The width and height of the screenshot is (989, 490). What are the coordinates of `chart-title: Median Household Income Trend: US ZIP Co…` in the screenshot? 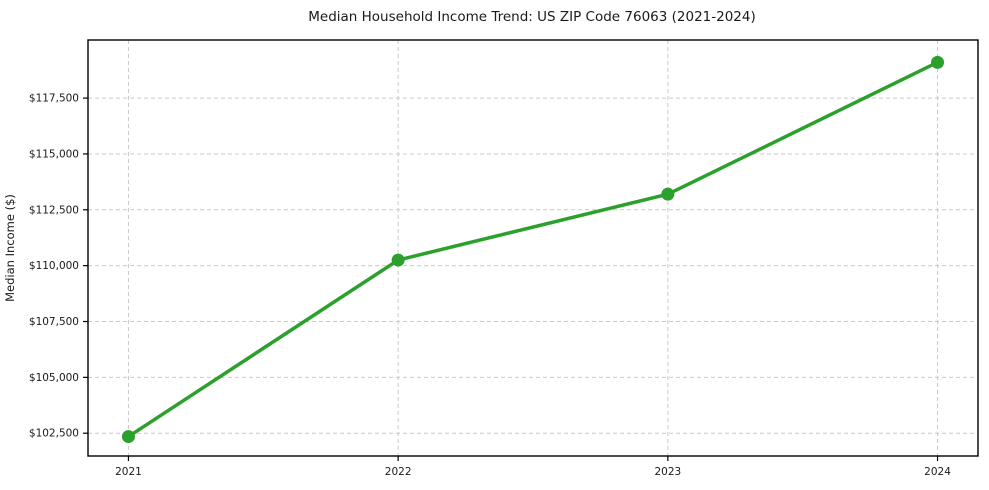 It's located at (532, 17).